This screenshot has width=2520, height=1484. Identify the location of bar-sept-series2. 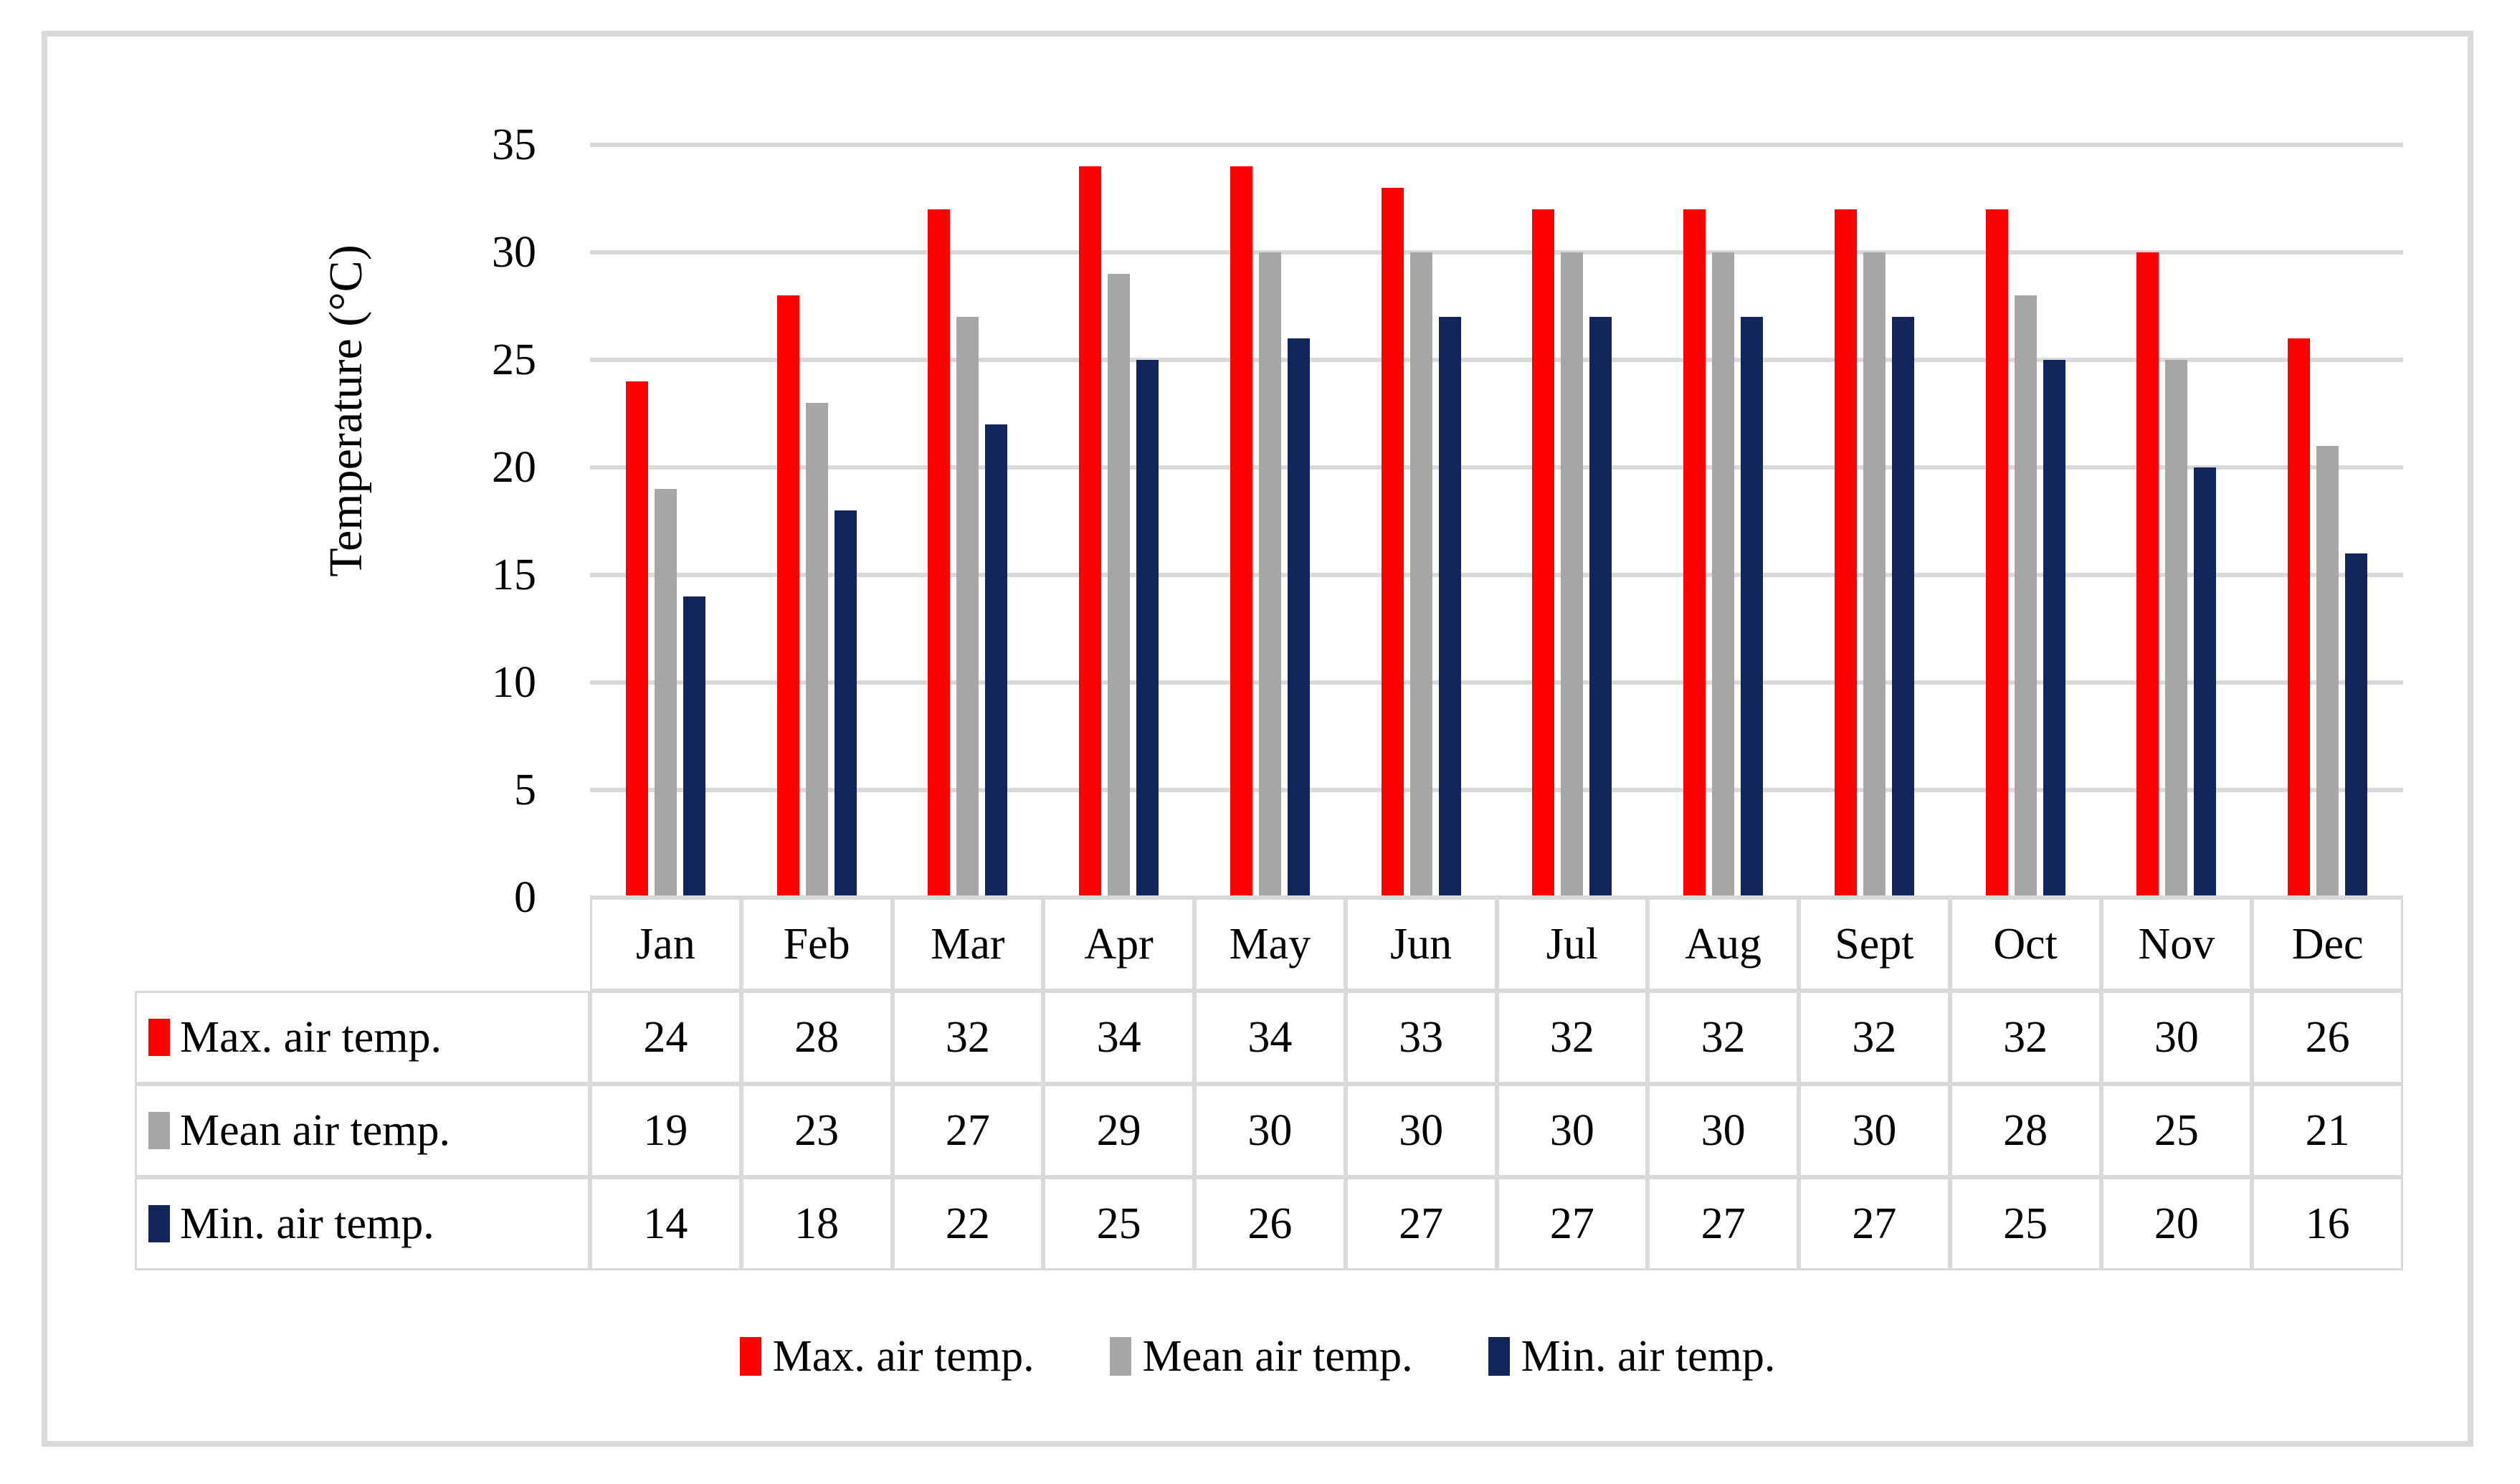
(1902, 607).